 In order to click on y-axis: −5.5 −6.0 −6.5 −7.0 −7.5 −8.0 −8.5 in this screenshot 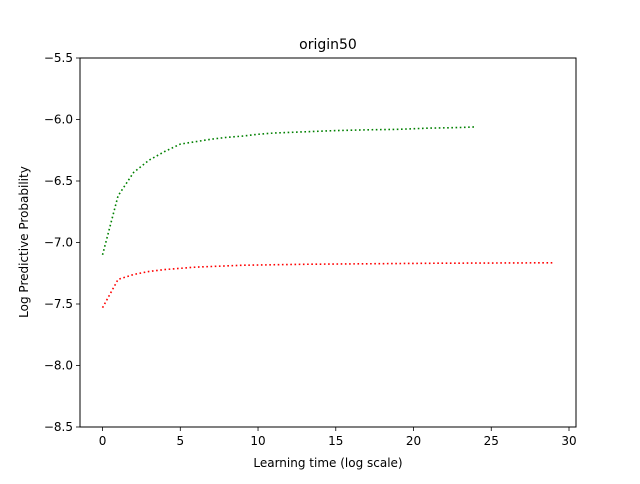, I will do `click(62, 242)`.